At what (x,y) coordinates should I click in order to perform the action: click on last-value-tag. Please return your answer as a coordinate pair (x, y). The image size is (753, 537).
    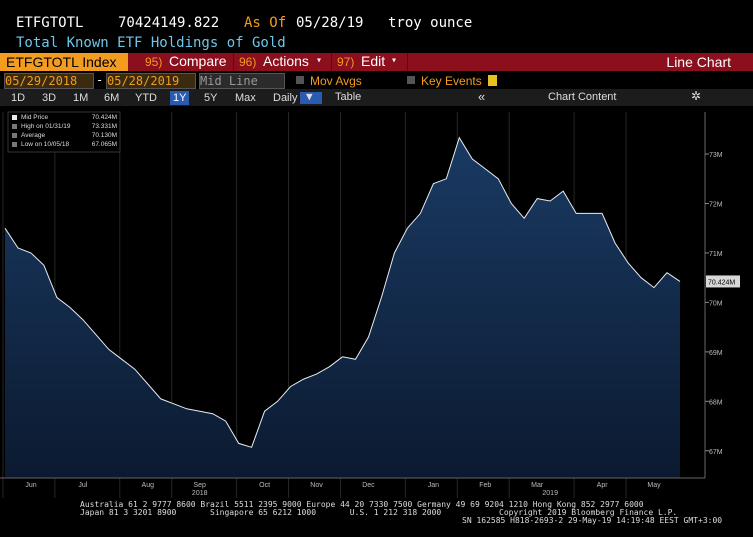
    Looking at the image, I should click on (723, 281).